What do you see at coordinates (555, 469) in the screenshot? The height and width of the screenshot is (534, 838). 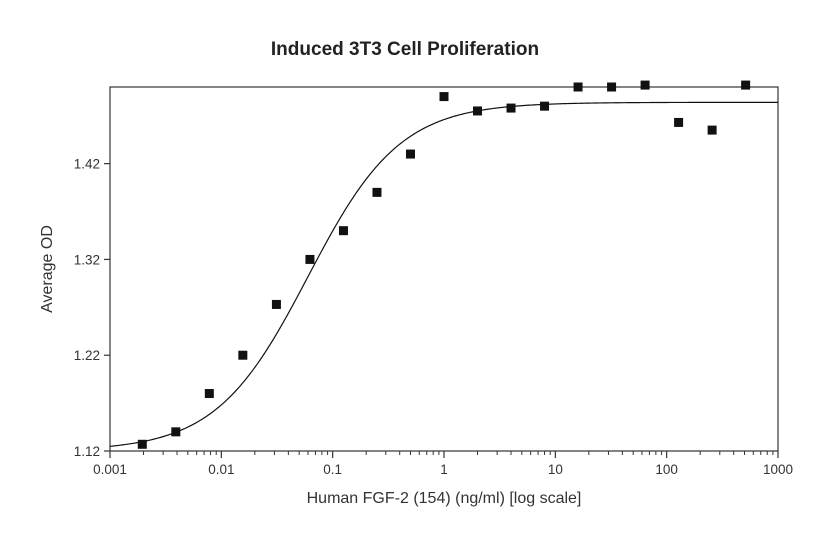 I see `x-tick-label: 10` at bounding box center [555, 469].